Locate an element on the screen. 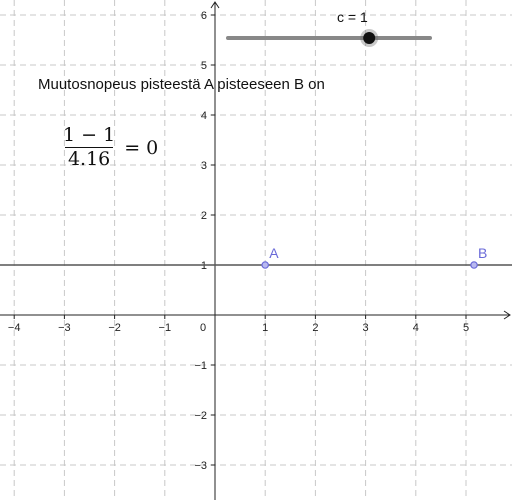 The width and height of the screenshot is (512, 500). y-tick-label: 5 is located at coordinates (204, 66).